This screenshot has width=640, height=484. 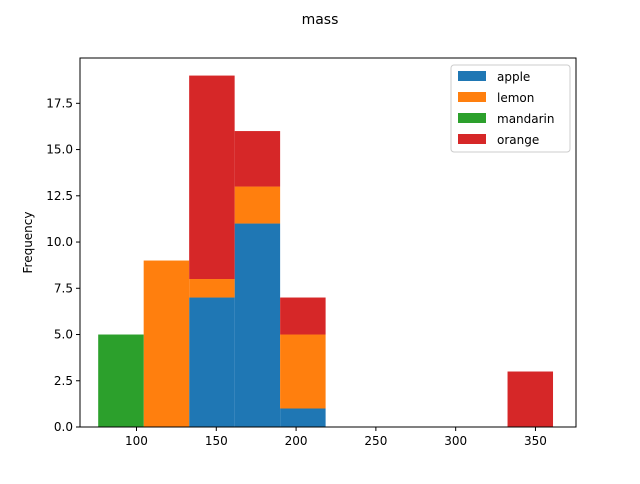 What do you see at coordinates (518, 140) in the screenshot?
I see `legend-label-orange: orange` at bounding box center [518, 140].